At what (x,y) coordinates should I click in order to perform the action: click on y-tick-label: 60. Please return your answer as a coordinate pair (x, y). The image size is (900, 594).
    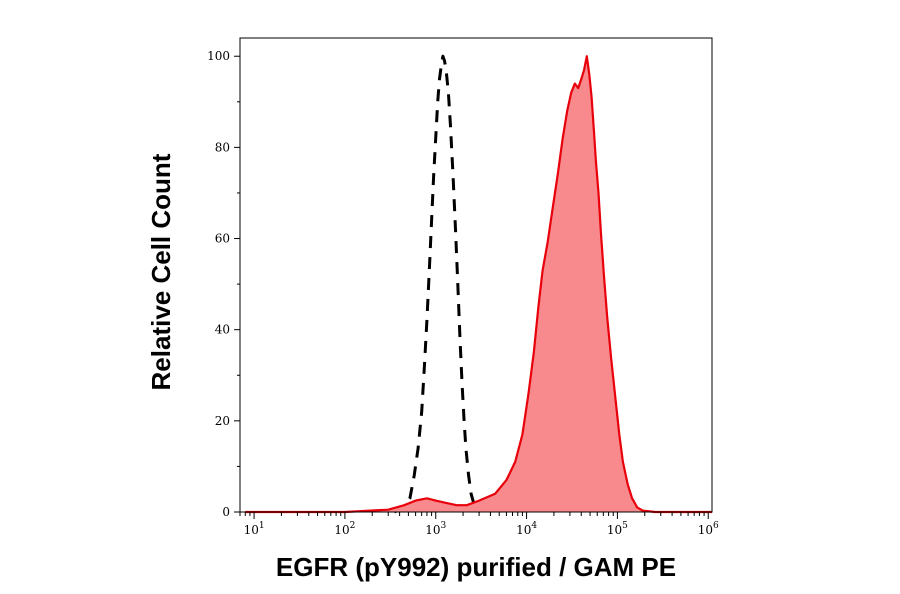
    Looking at the image, I should click on (222, 239).